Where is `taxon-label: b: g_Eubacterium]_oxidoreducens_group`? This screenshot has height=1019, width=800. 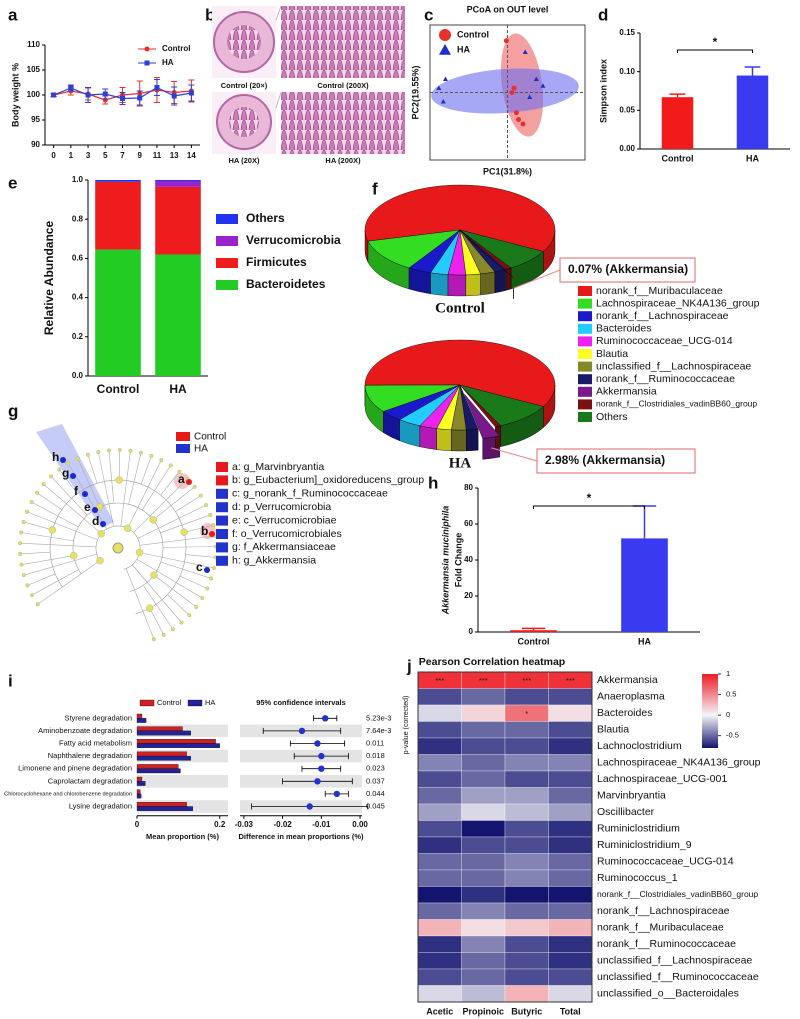
taxon-label: b: g_Eubacterium]_oxidoreducens_group is located at coordinates (328, 480).